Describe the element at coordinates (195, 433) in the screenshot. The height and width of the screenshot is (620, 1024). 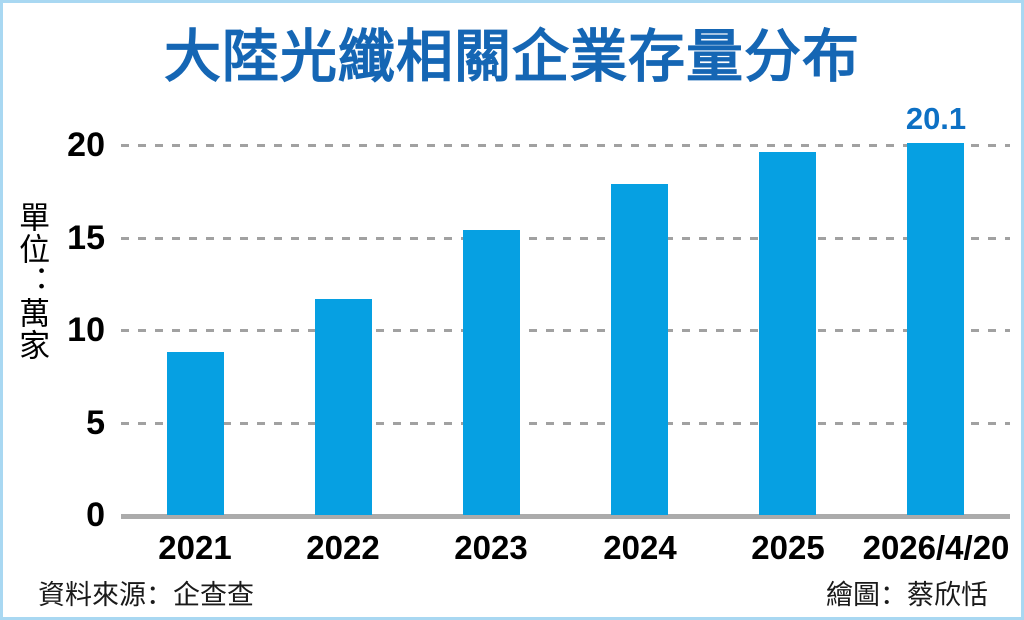
I see `bar-2021` at that location.